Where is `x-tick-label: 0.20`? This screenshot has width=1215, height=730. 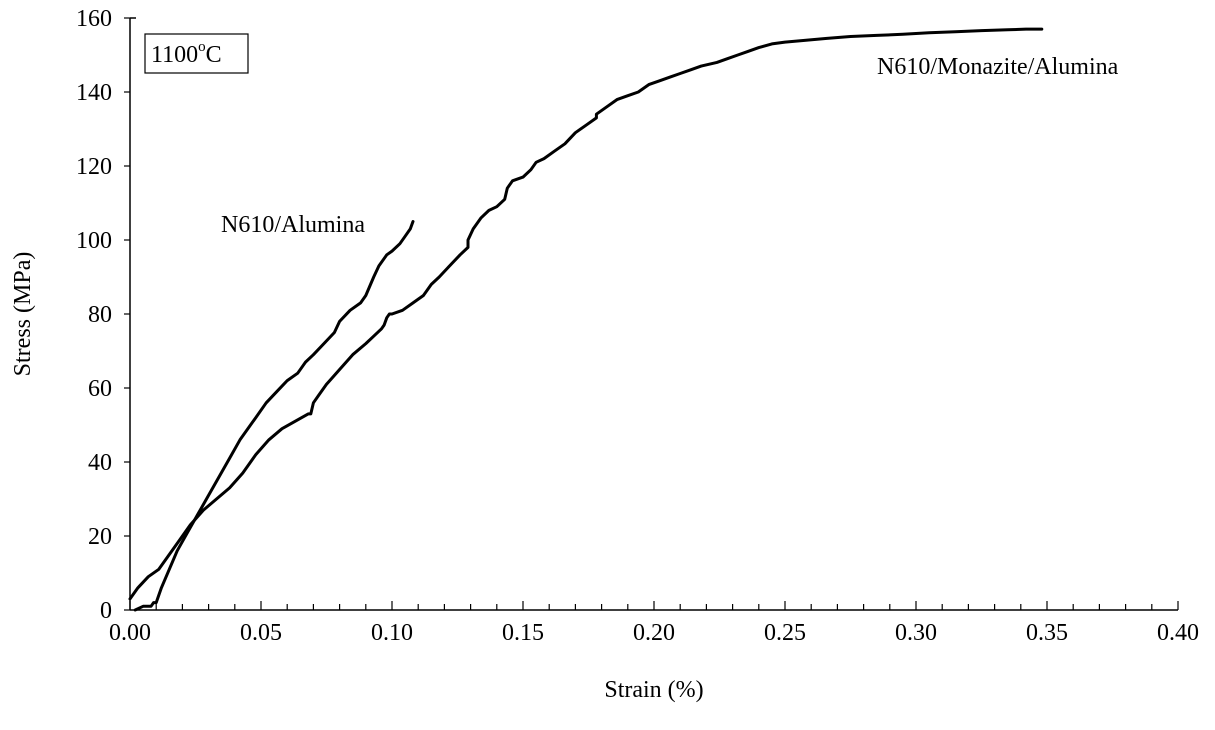
x-tick-label: 0.20 is located at coordinates (654, 633).